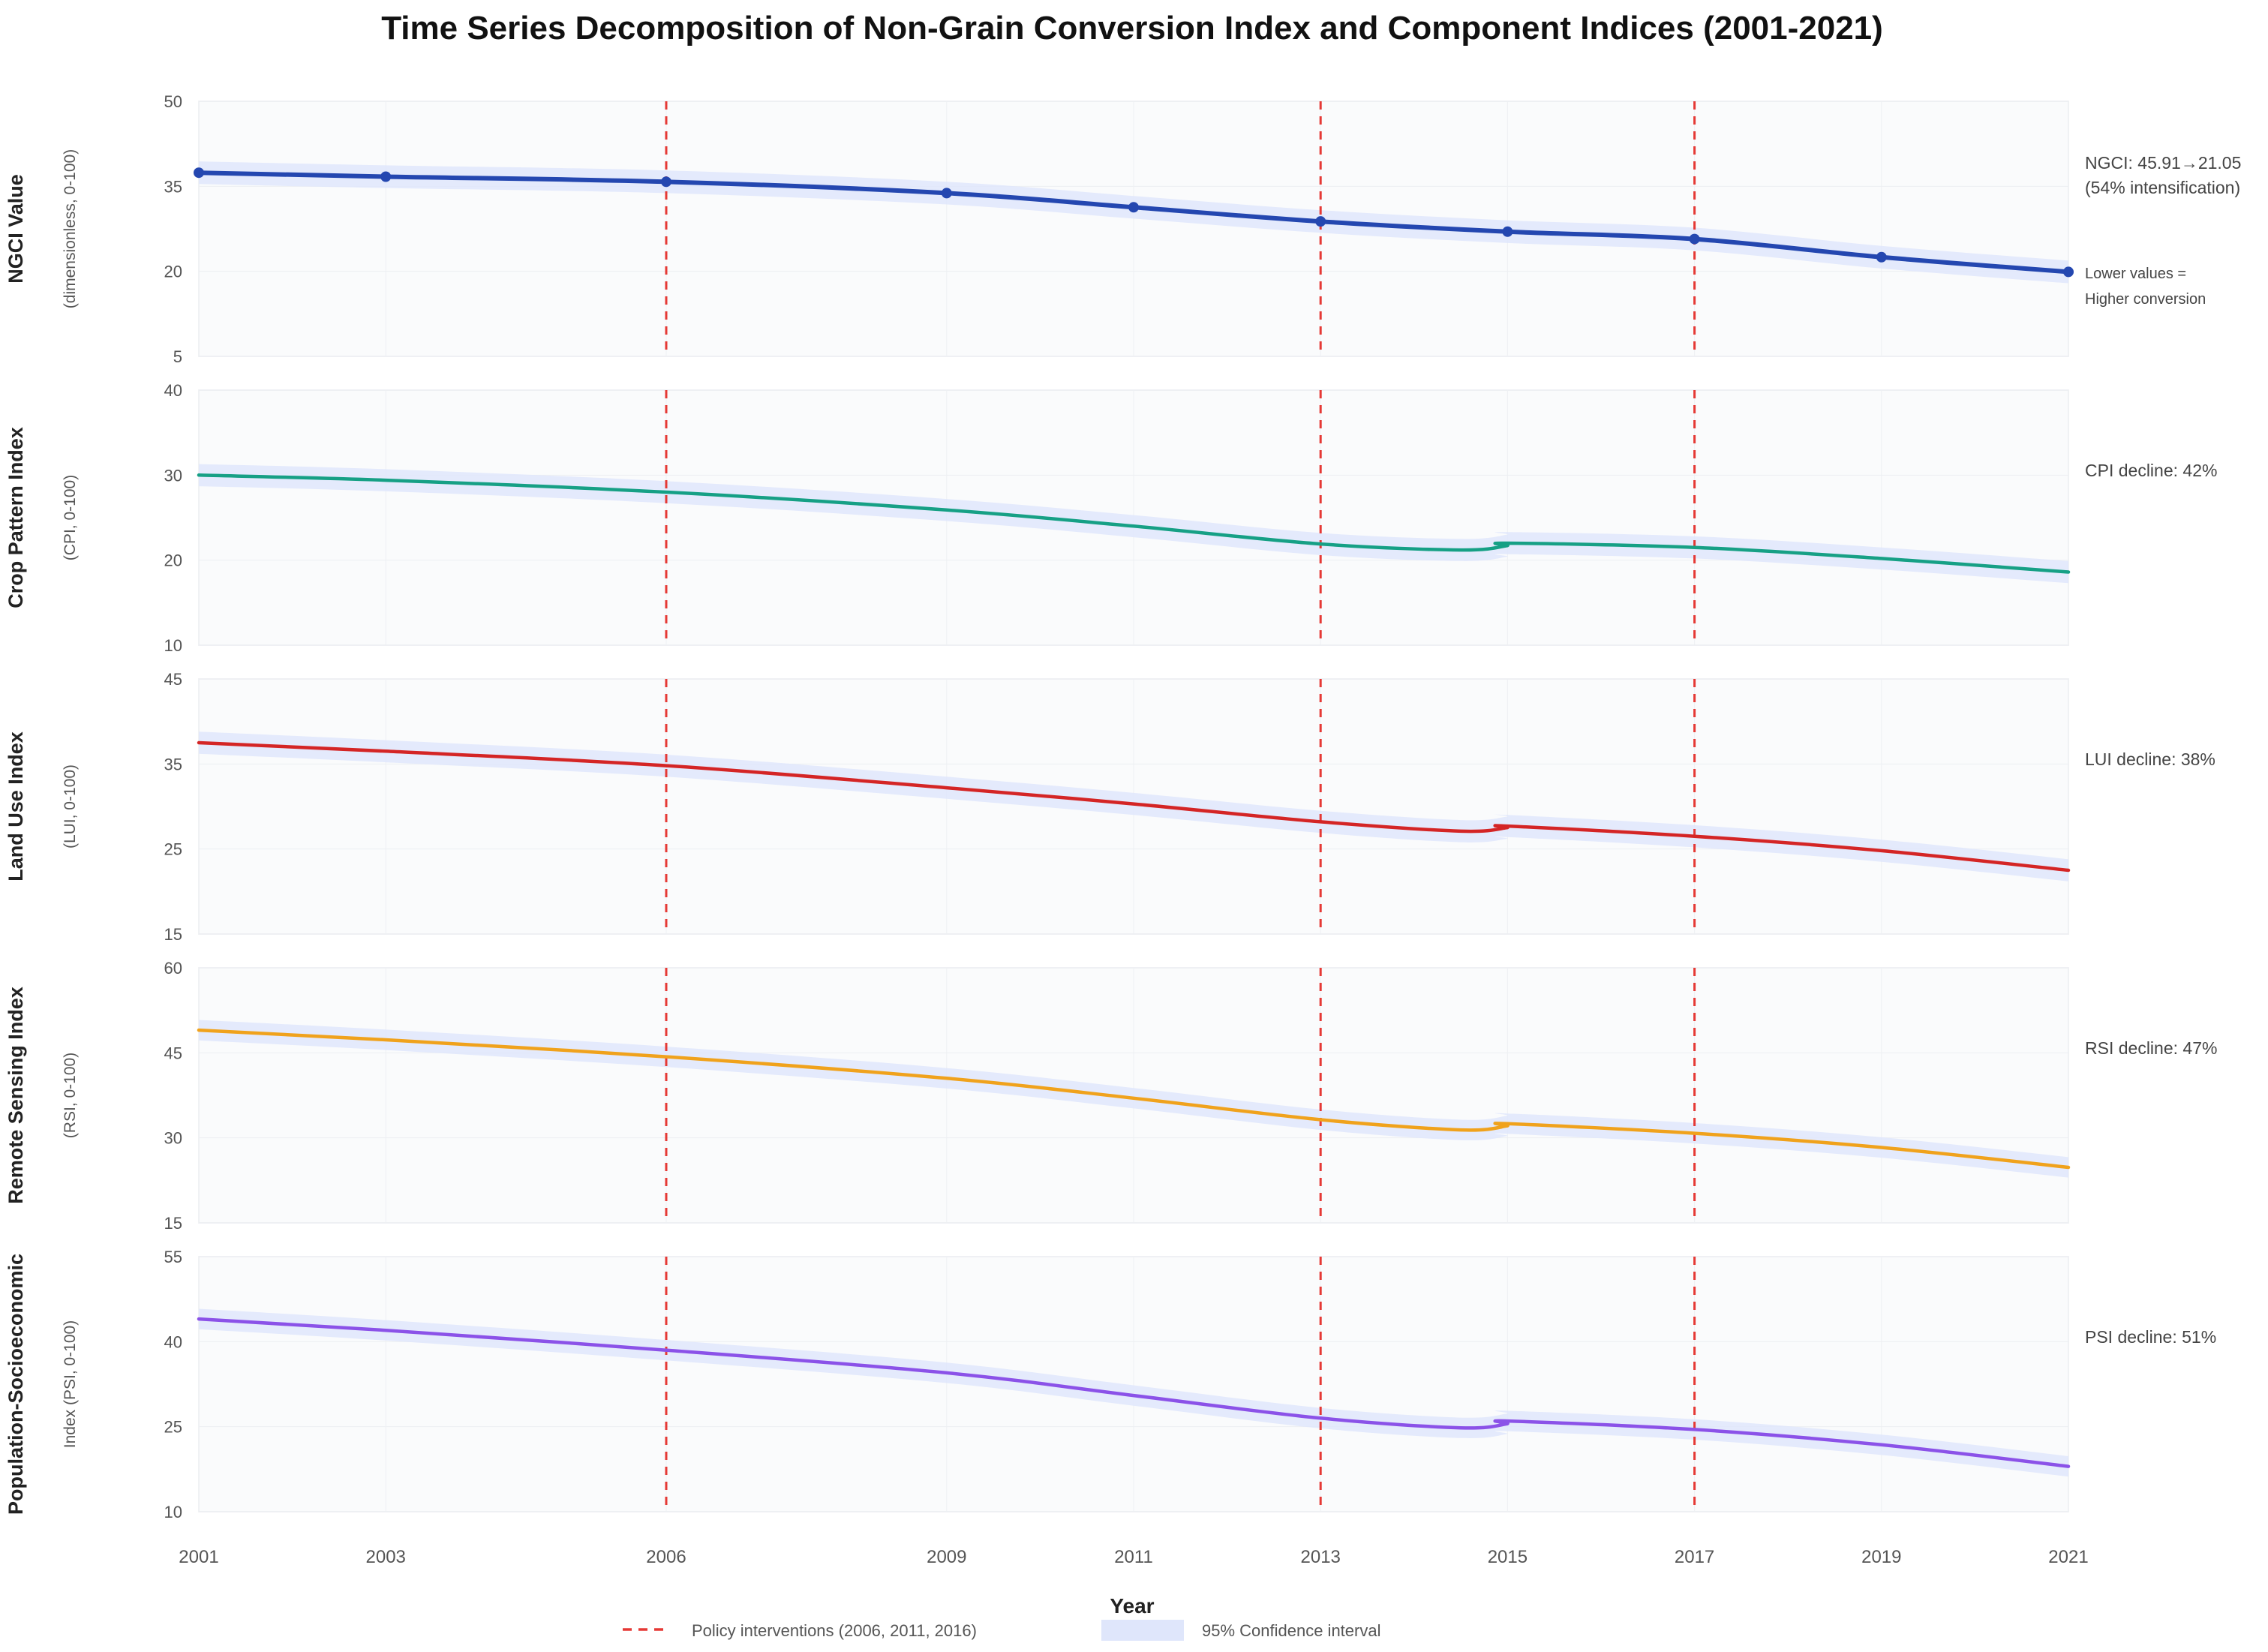 The height and width of the screenshot is (1652, 2268). Describe the element at coordinates (173, 968) in the screenshot. I see `rsi-y-tick-label: 60` at that location.